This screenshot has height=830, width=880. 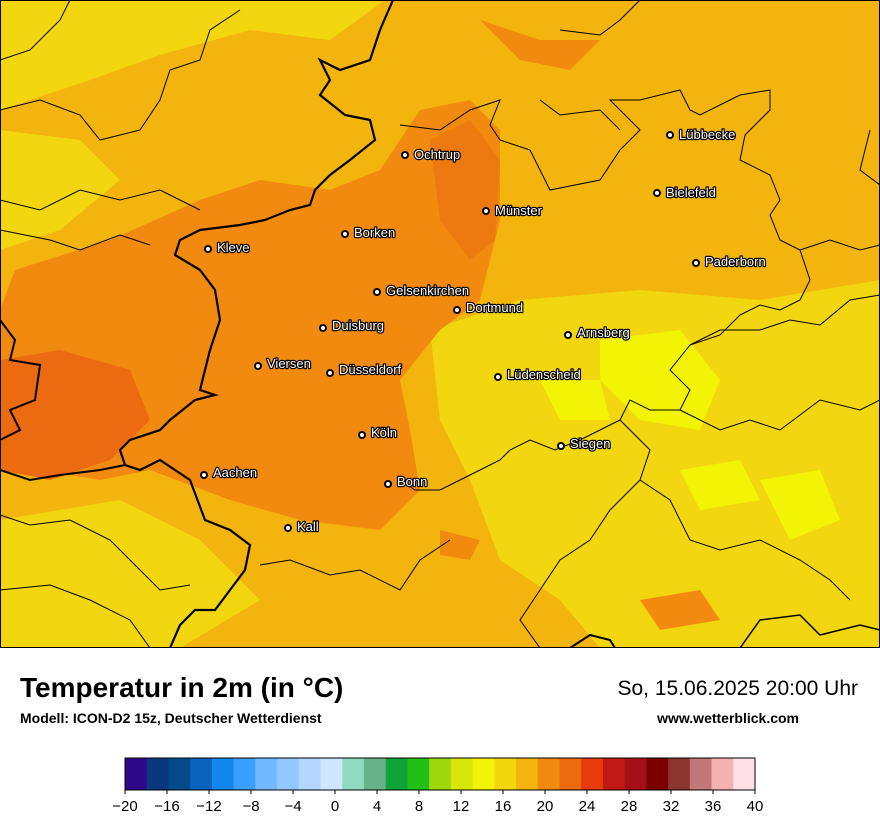 I want to click on svg-text: Gelsenkirchen, so click(x=427, y=290).